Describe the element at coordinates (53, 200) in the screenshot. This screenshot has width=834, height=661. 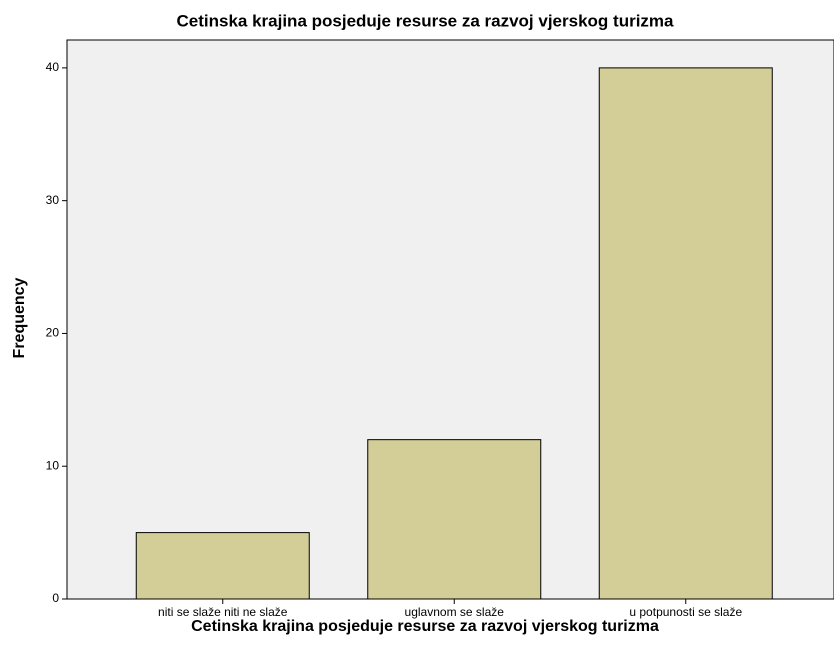
I see `y-tick-label: 30` at that location.